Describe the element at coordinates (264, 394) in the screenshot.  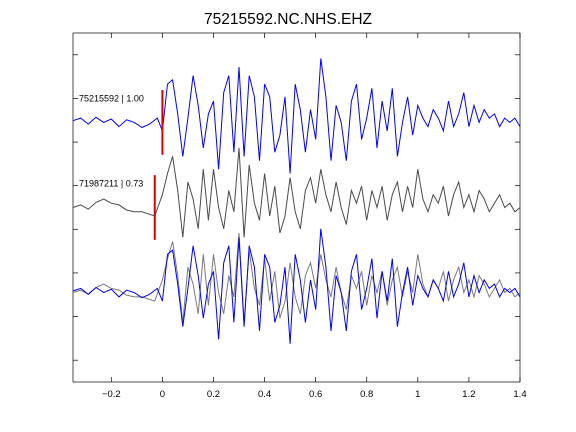
I see `x-tick-label: 0.4` at that location.